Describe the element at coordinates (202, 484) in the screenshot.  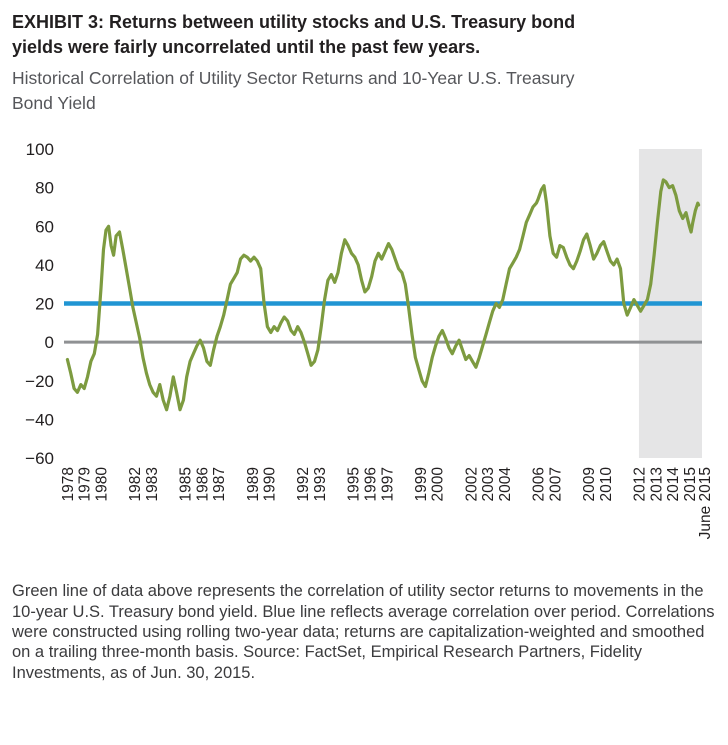
I see `x-axis-tick-label: 1986` at that location.